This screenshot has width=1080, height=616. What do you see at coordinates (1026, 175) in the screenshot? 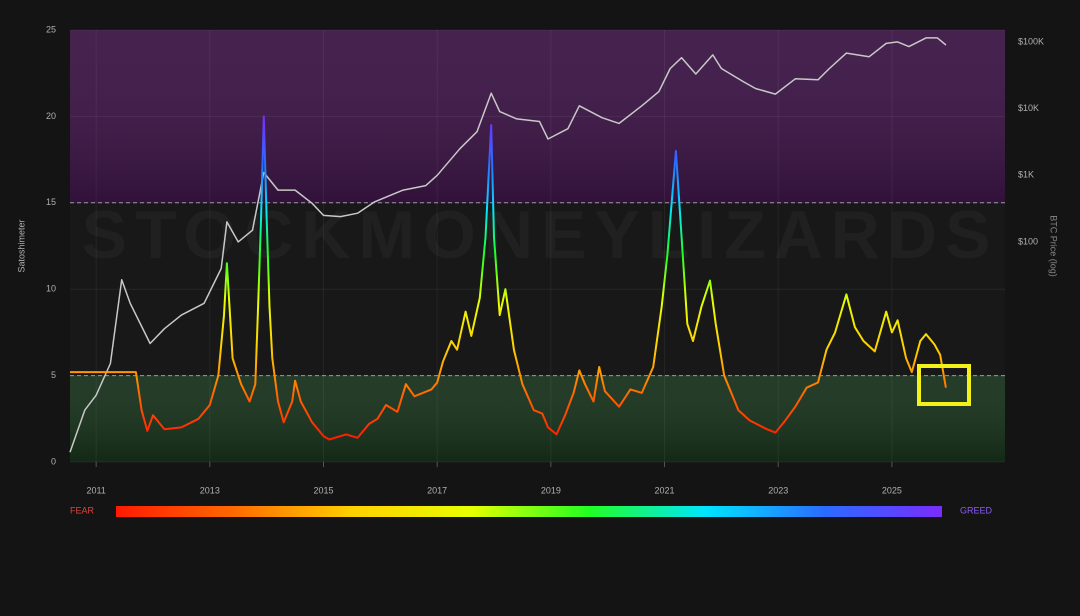
I see `y2-tick-label: $1K` at bounding box center [1026, 175].